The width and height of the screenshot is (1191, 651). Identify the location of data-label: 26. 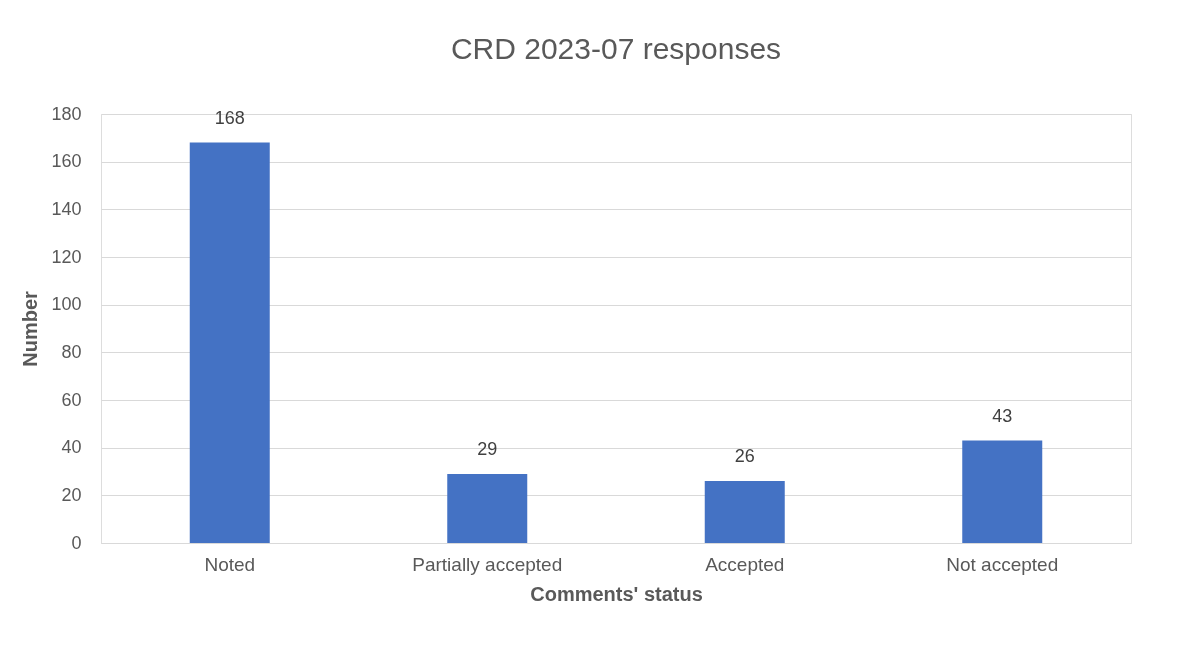
(744, 456).